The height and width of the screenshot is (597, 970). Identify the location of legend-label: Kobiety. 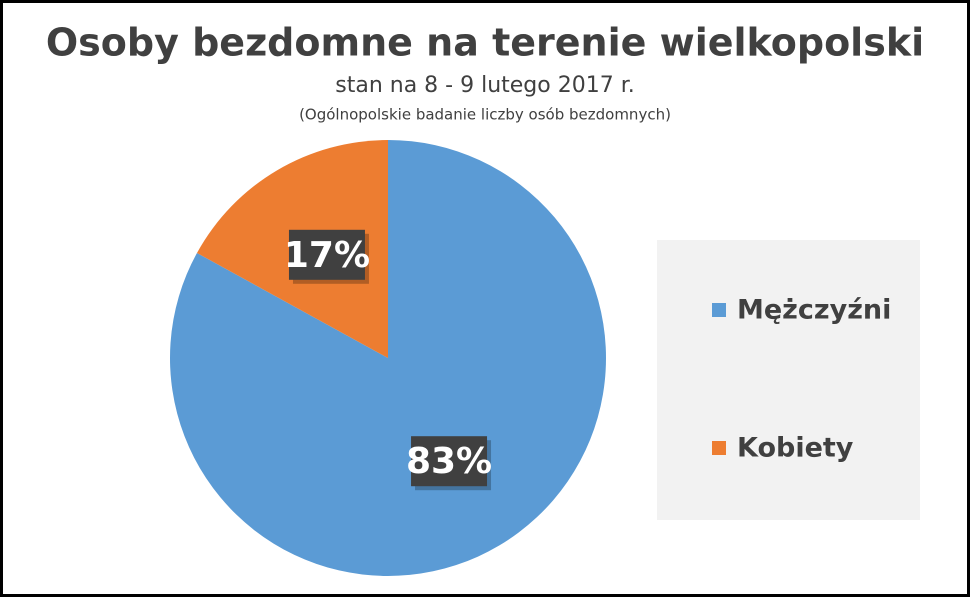
(795, 448).